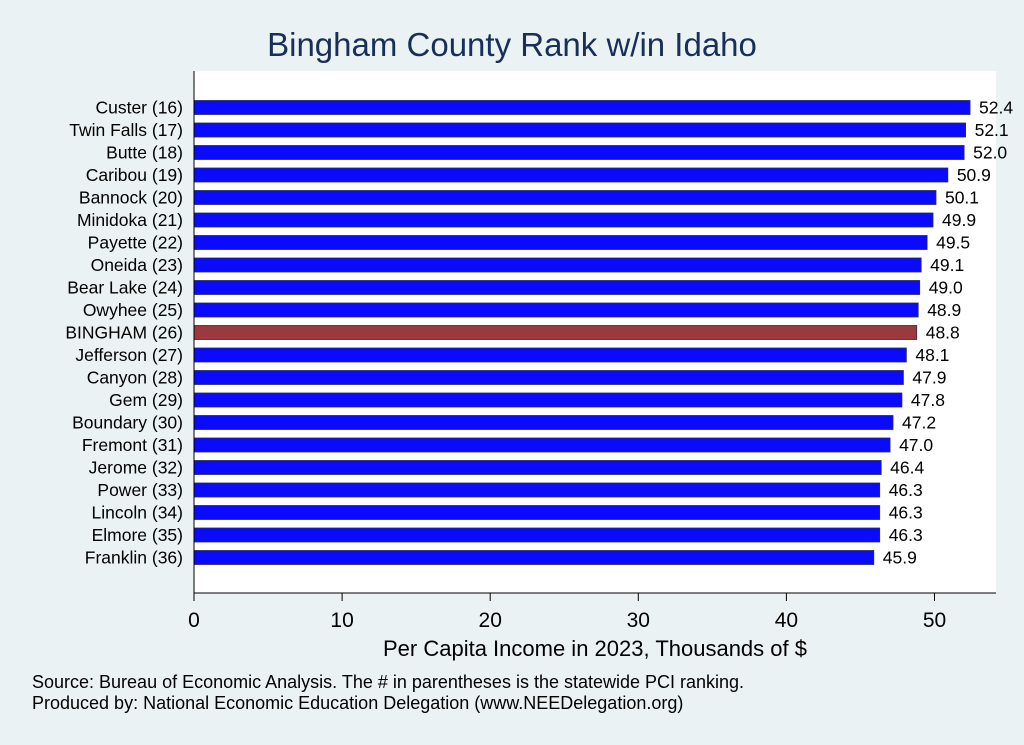  I want to click on value-label: 52.0, so click(990, 153).